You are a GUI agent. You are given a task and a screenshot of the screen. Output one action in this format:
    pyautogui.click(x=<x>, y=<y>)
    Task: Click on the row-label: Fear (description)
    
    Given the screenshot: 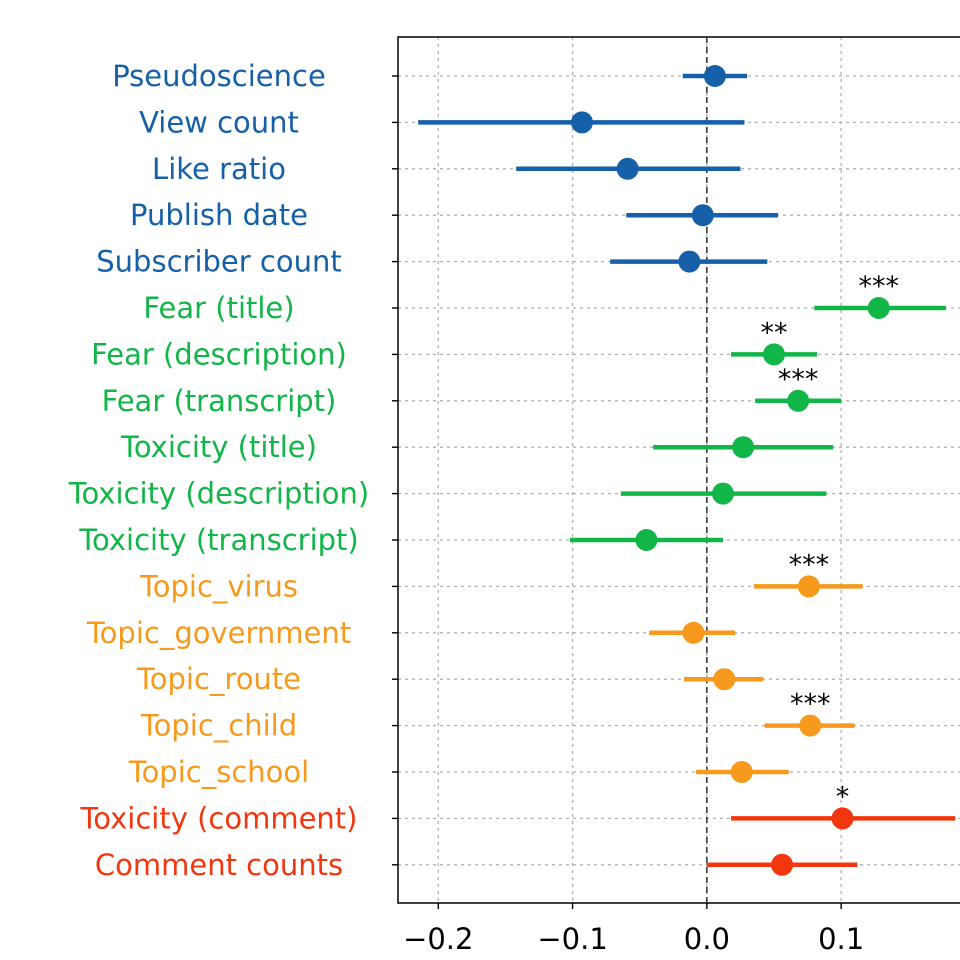 What is the action you would take?
    pyautogui.click(x=219, y=354)
    